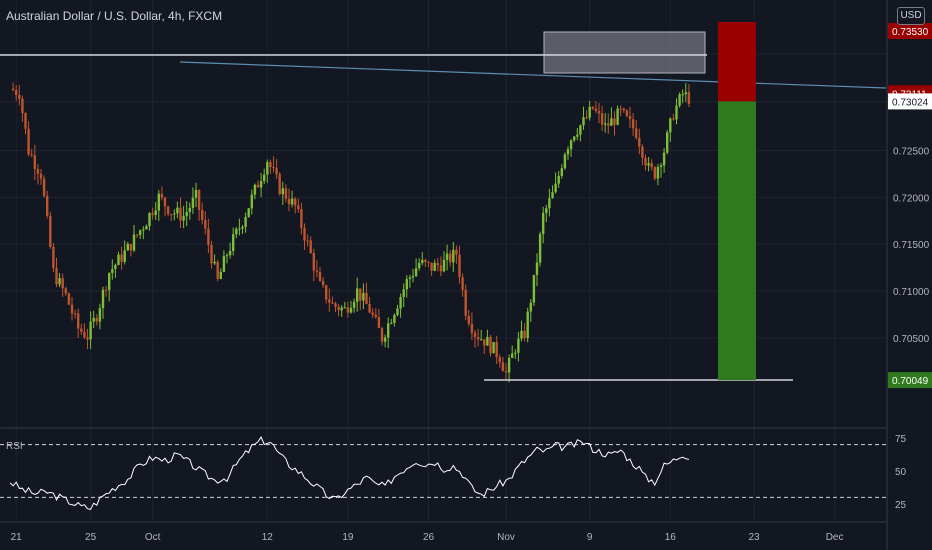  I want to click on stop-loss-zone, so click(737, 62).